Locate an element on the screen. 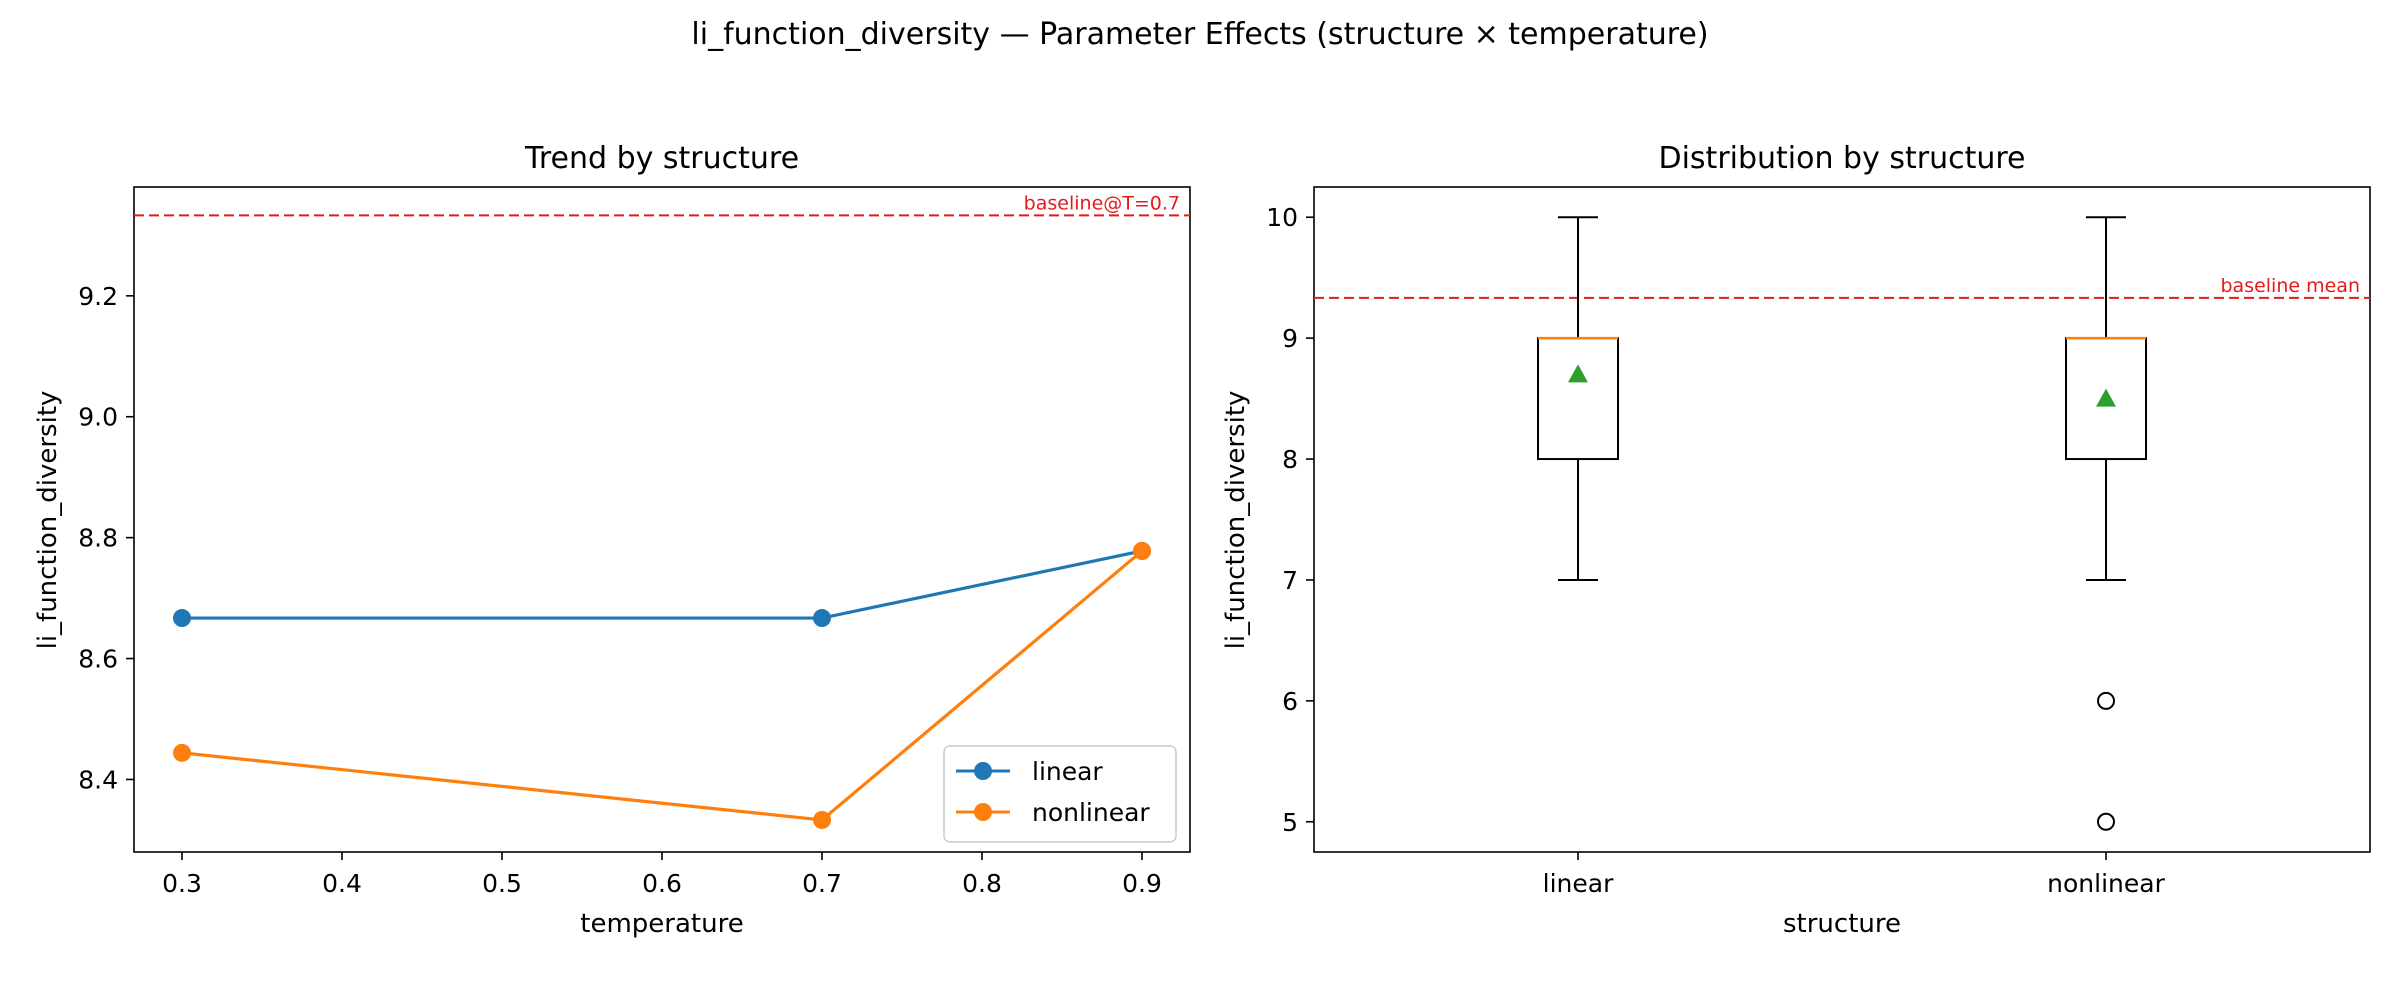 Image resolution: width=2400 pixels, height=1000 pixels. line-chart-x-axis-label: temperature is located at coordinates (661, 924).